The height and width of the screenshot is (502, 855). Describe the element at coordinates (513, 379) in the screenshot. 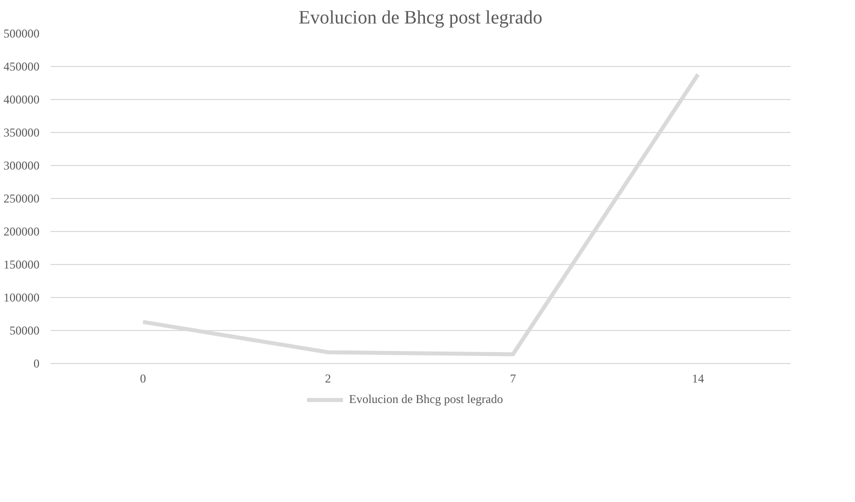

I see `x-tick-label: 7` at that location.